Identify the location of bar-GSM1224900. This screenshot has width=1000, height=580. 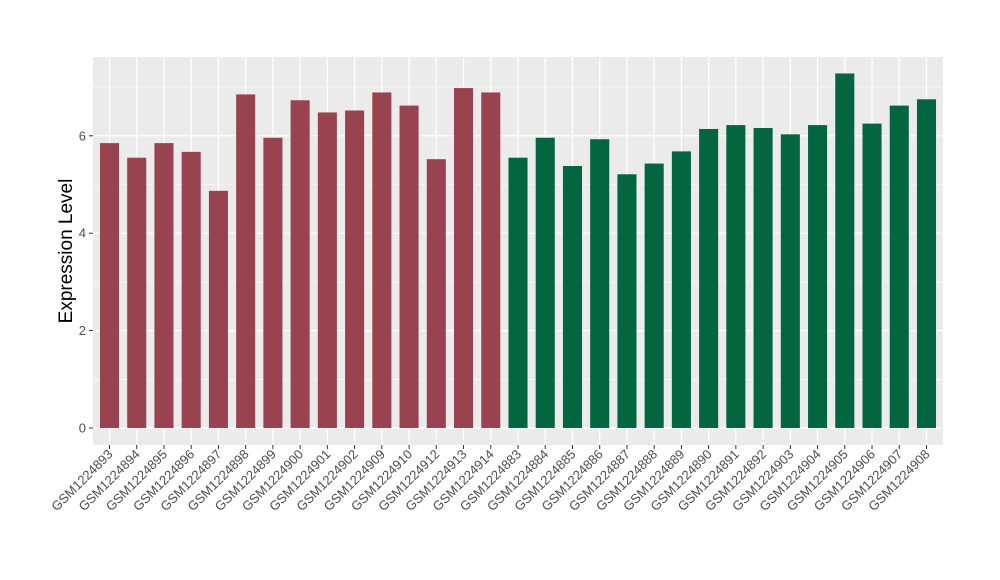
(300, 264).